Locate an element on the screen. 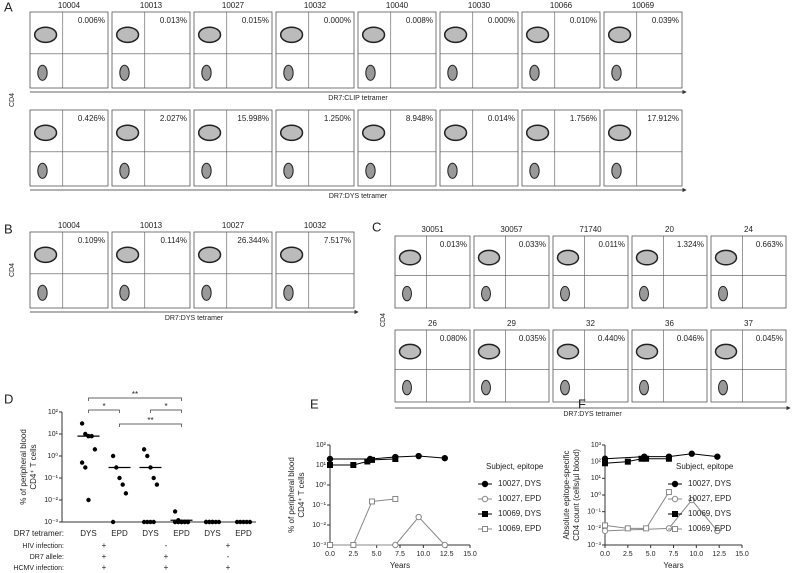 This screenshot has height=573, width=800. legend-label: 10027, DYS is located at coordinates (519, 483).